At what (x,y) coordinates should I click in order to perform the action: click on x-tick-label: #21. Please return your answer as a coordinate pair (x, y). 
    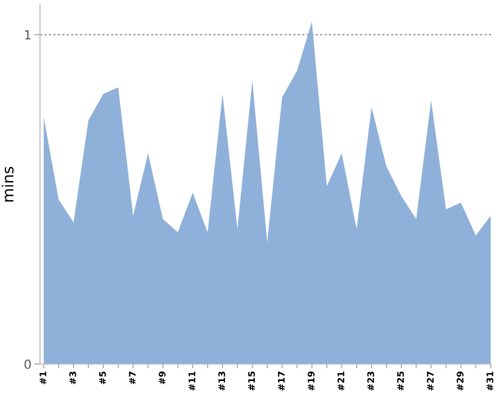
    Looking at the image, I should click on (341, 381).